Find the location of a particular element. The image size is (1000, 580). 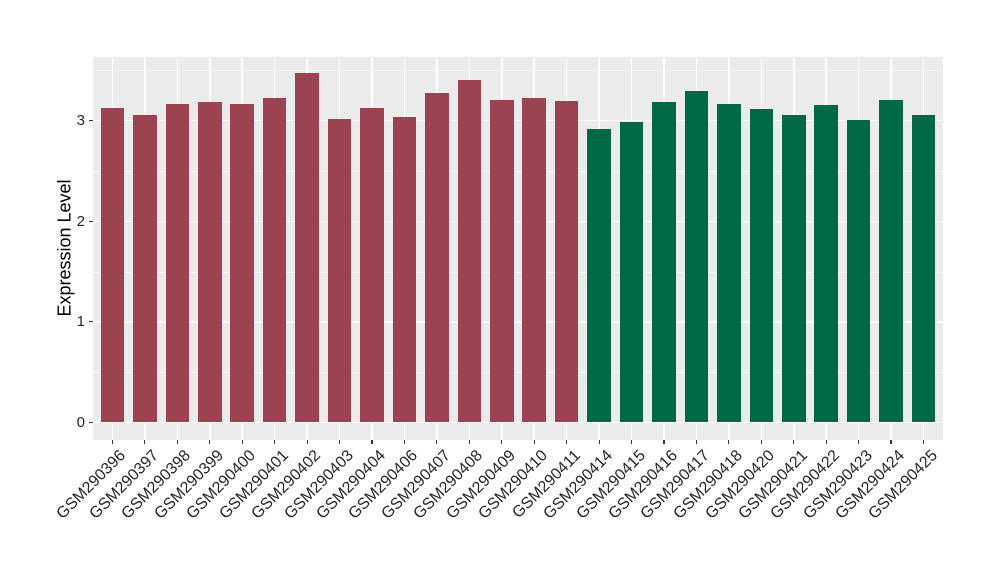

y-tick-label: 0 is located at coordinates (80, 422).